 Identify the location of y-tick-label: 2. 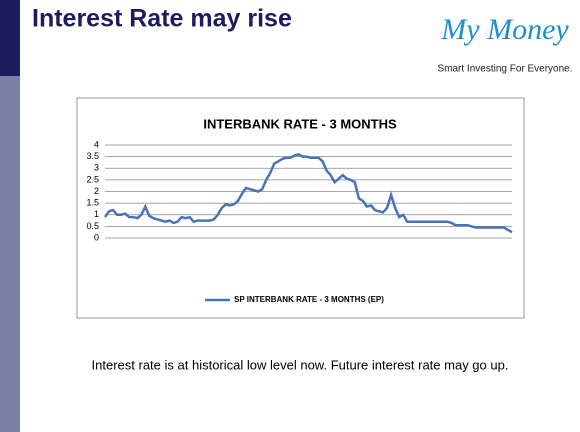
(96, 191).